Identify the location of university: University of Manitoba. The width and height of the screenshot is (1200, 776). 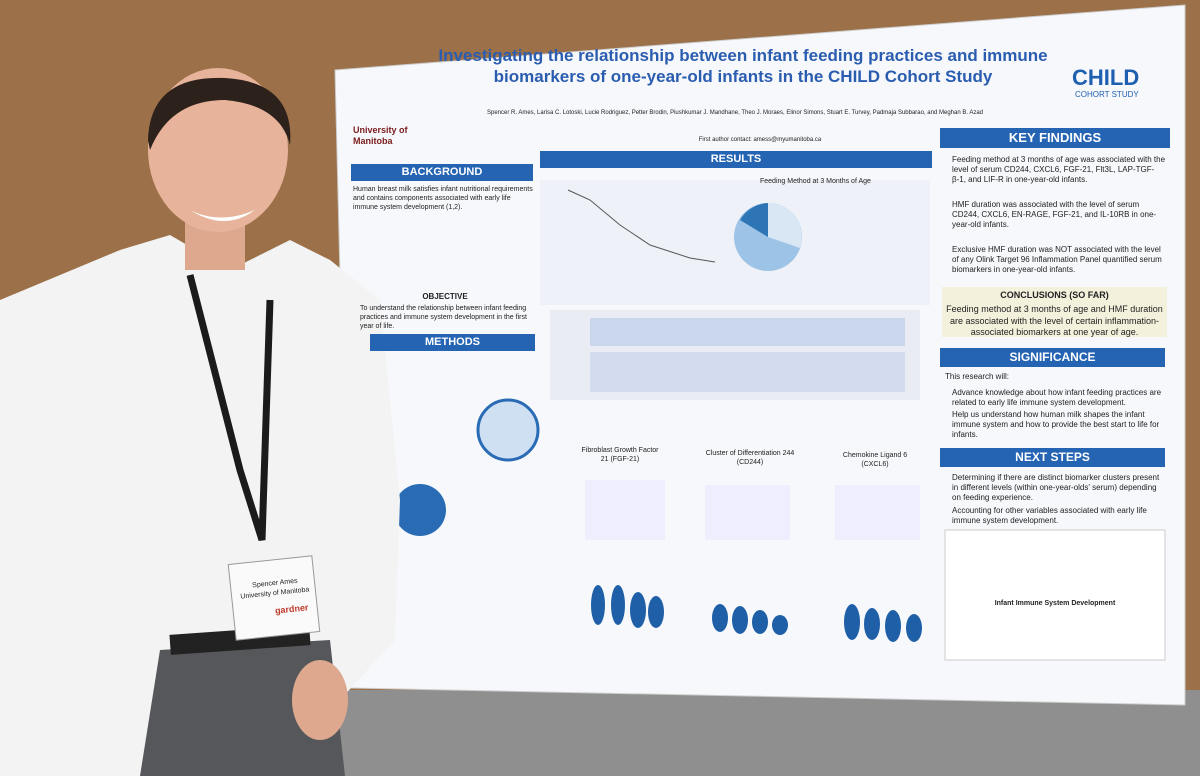
(380, 136).